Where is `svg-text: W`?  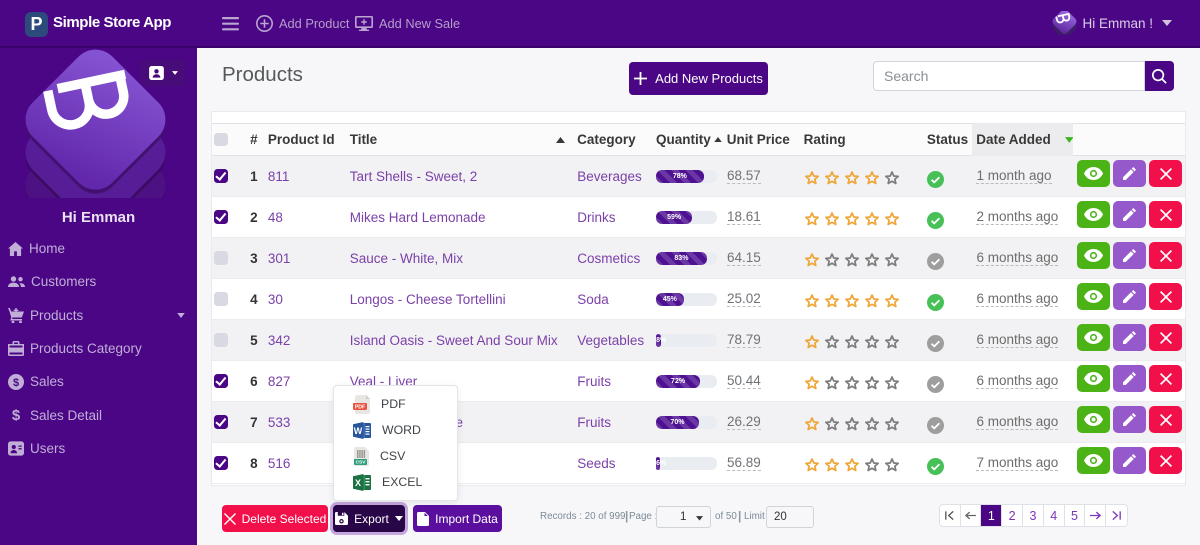 svg-text: W is located at coordinates (358, 431).